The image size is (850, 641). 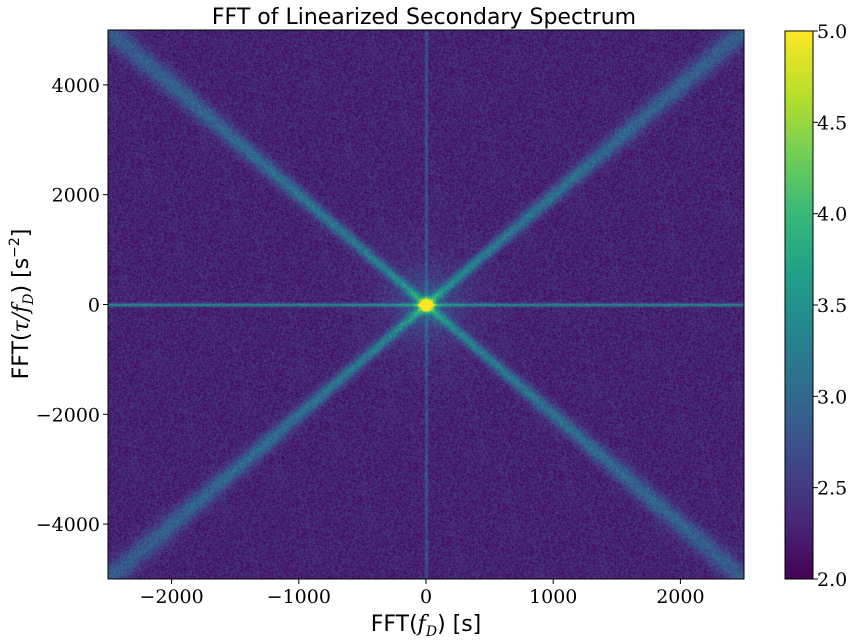 I want to click on colorbar-tick-label: 3.5, so click(x=832, y=306).